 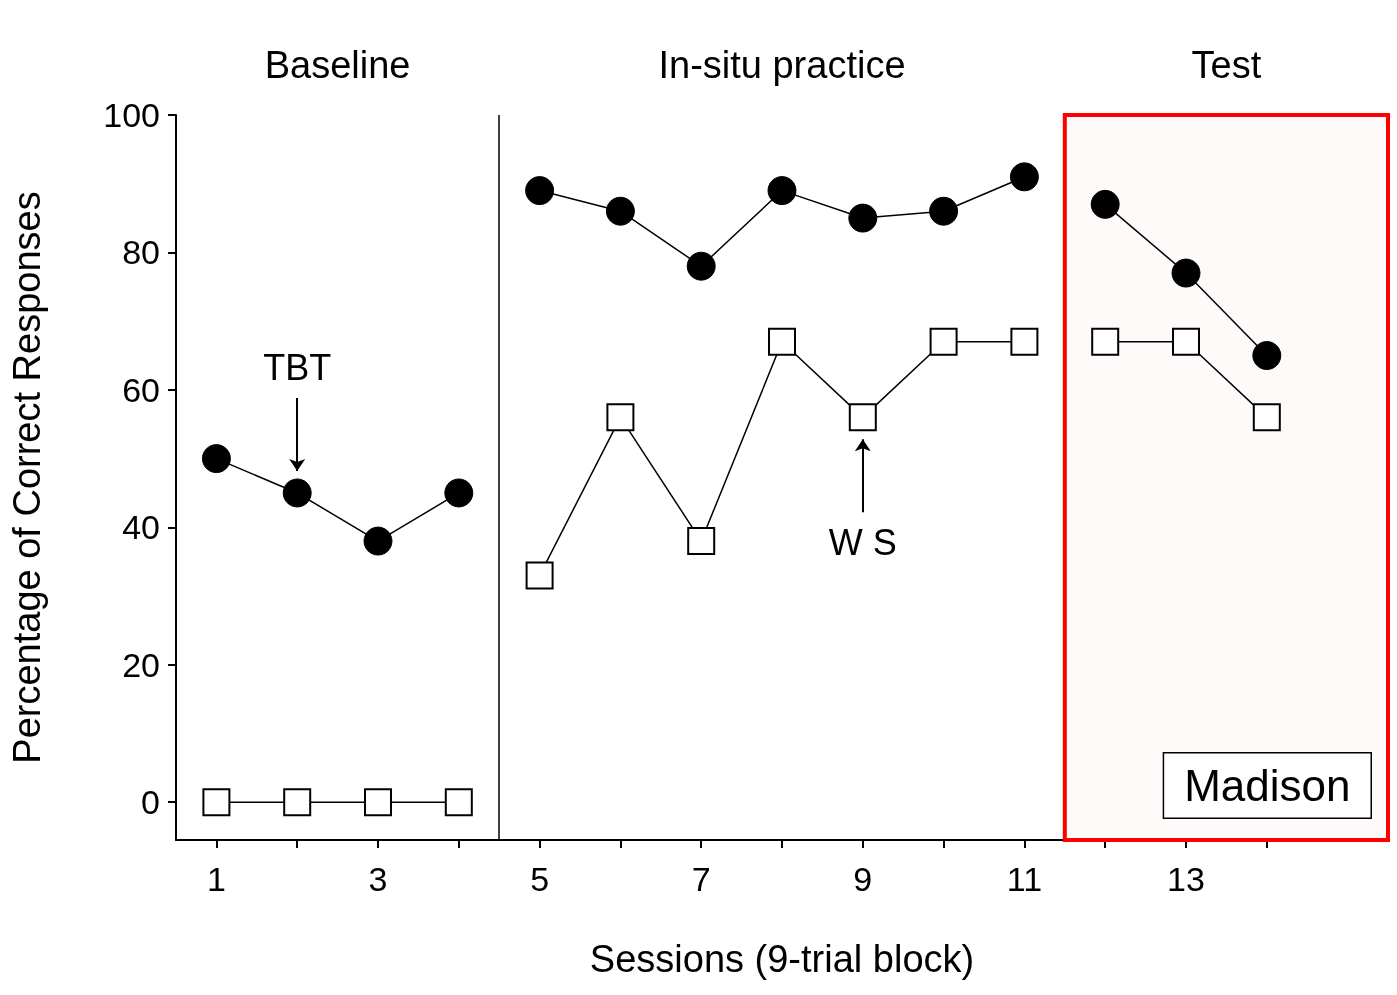 What do you see at coordinates (1267, 785) in the screenshot?
I see `annotation: Madison` at bounding box center [1267, 785].